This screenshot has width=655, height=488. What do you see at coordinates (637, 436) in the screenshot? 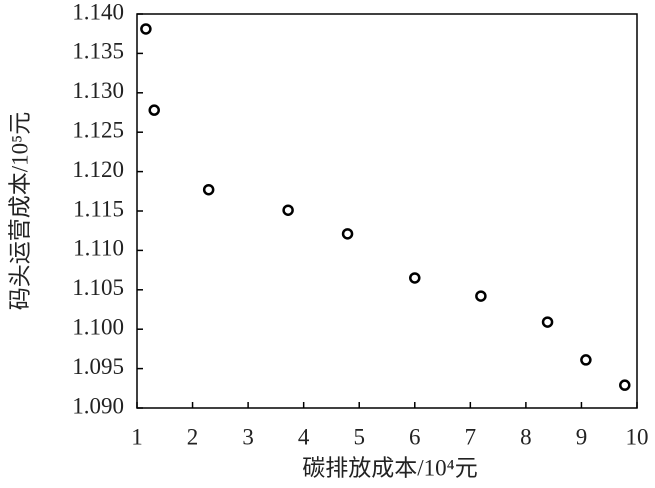
I see `x-tick-label: 10` at bounding box center [637, 436].